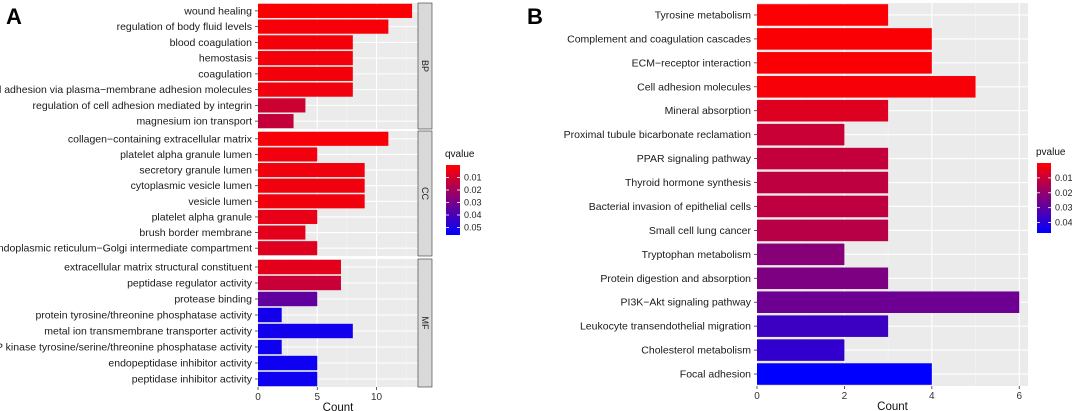 This screenshot has height=411, width=1072. Describe the element at coordinates (217, 11) in the screenshot. I see `category-label: wound healing` at that location.